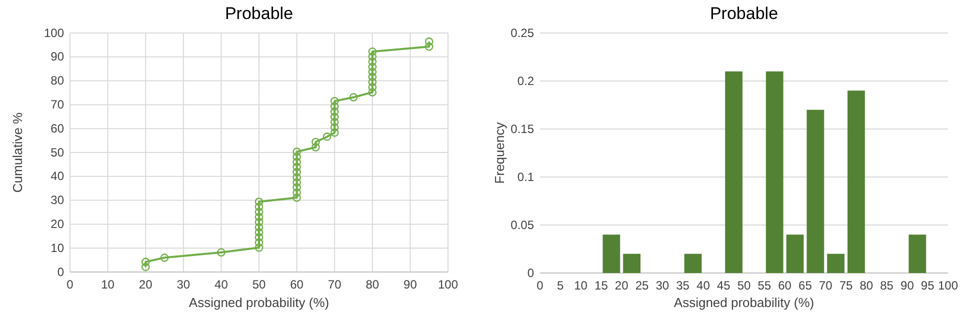  Describe the element at coordinates (499, 153) in the screenshot. I see `y-axis-title: Frequency` at that location.